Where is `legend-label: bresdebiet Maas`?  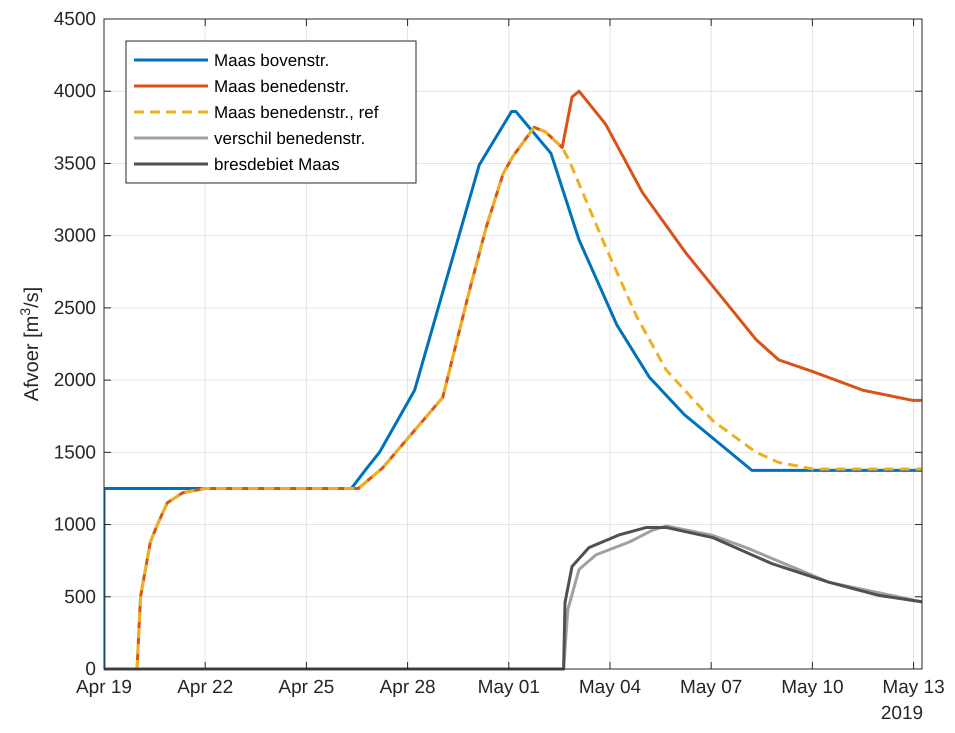 legend-label: bresdebiet Maas is located at coordinates (277, 164).